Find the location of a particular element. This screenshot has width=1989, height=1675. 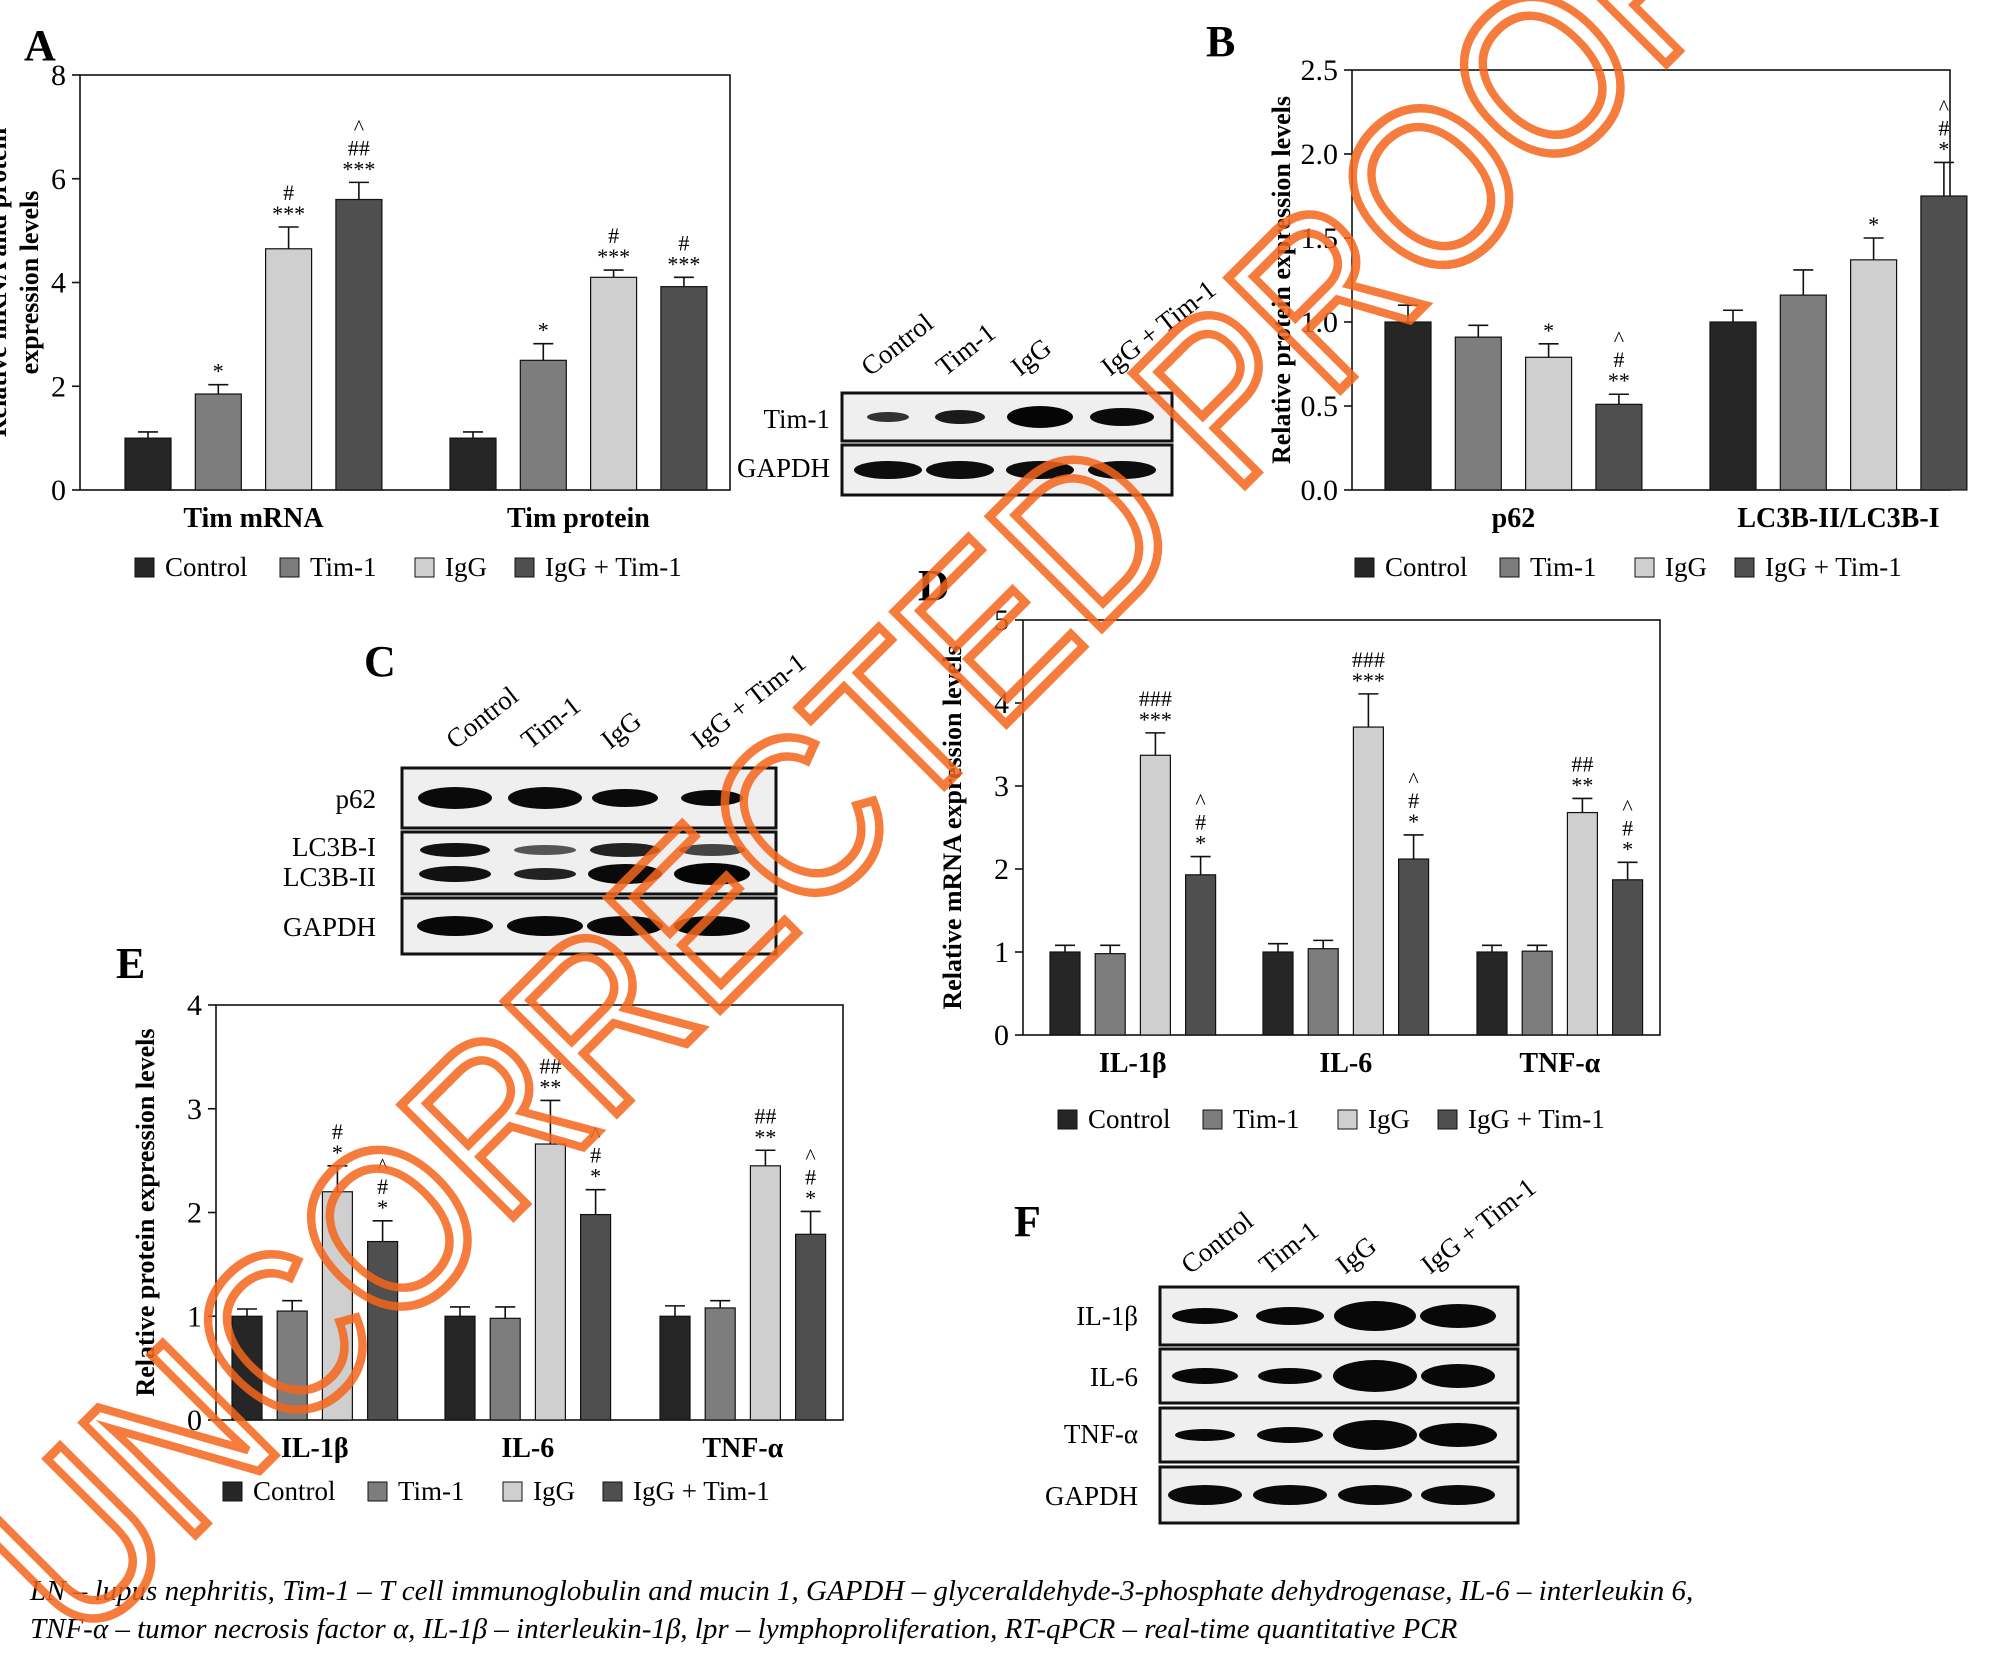

legend-label: Tim-1 is located at coordinates (1563, 567).